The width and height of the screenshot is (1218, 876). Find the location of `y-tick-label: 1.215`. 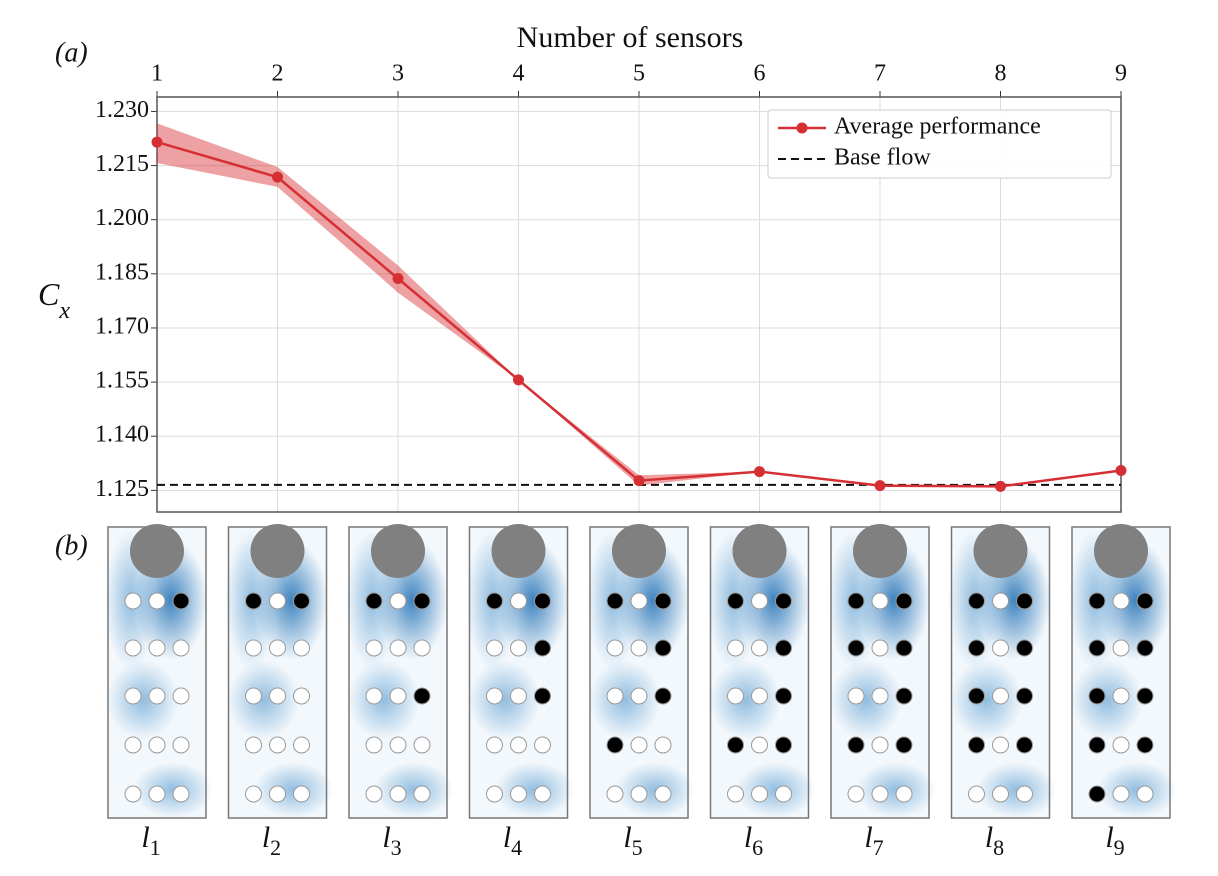

y-tick-label: 1.215 is located at coordinates (122, 164).